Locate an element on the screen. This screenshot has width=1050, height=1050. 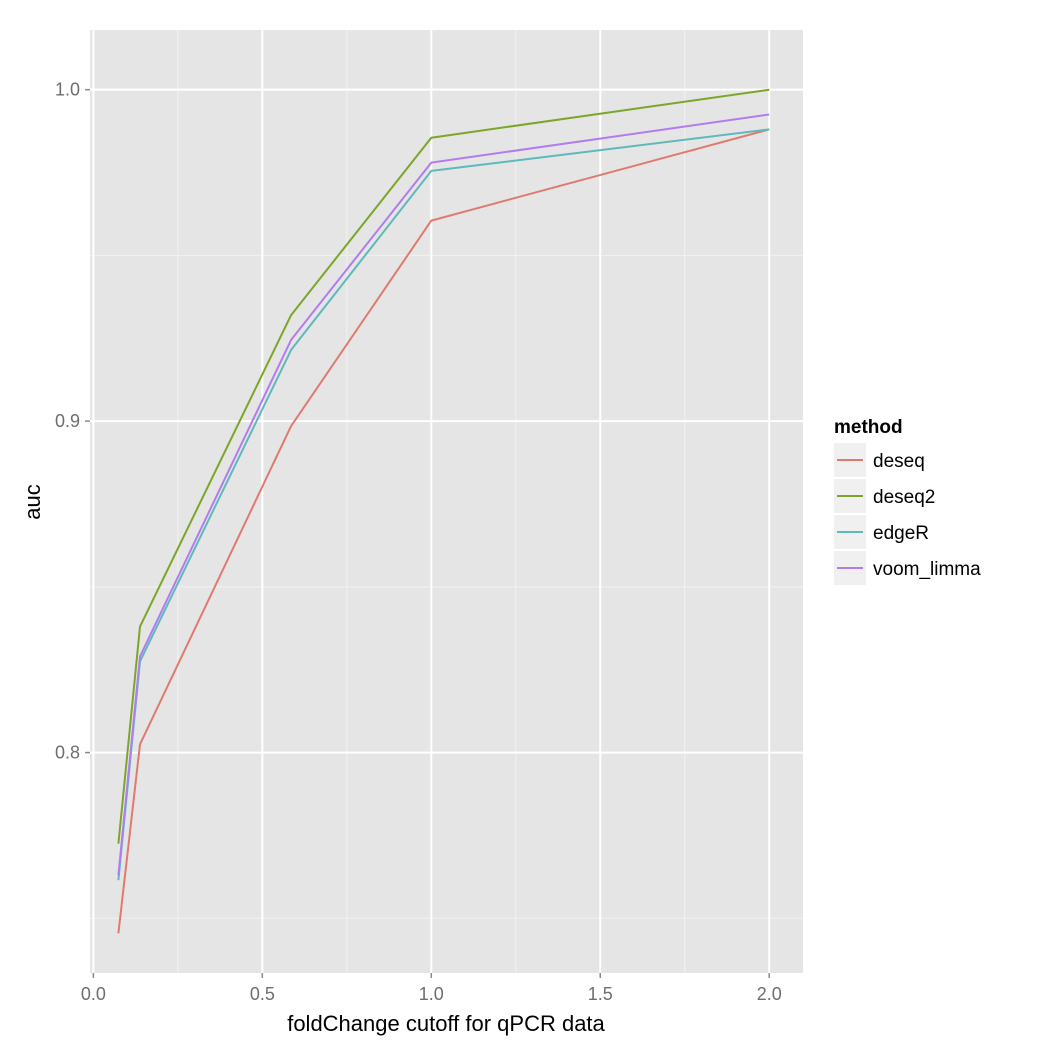
legend: method deseq deseq2 edgeR voom_limma is located at coordinates (907, 501).